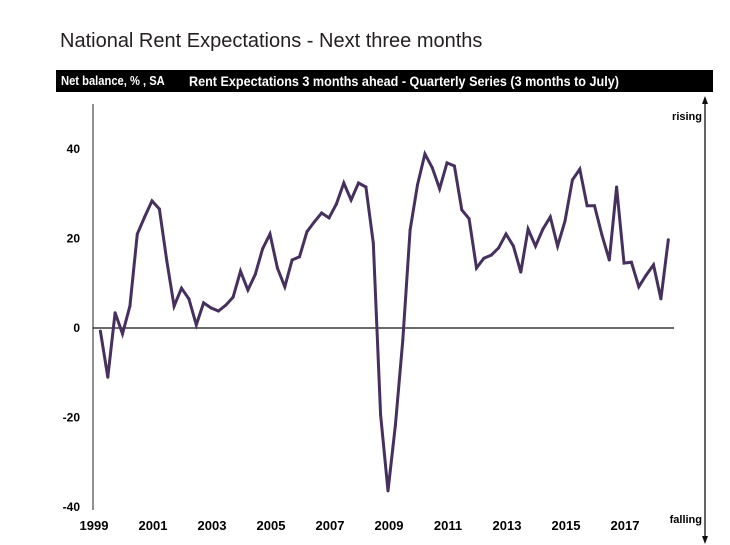 This screenshot has width=730, height=545. I want to click on x-tick-label: 2017, so click(625, 525).